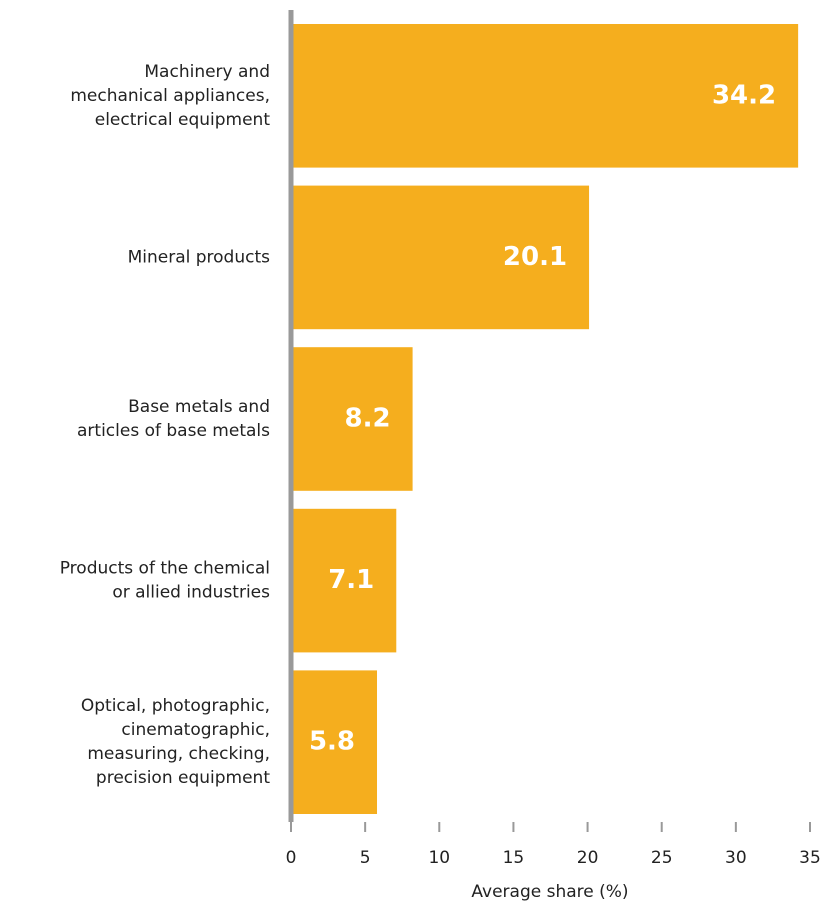  What do you see at coordinates (207, 72) in the screenshot?
I see `y-tick-label: Machinery and` at bounding box center [207, 72].